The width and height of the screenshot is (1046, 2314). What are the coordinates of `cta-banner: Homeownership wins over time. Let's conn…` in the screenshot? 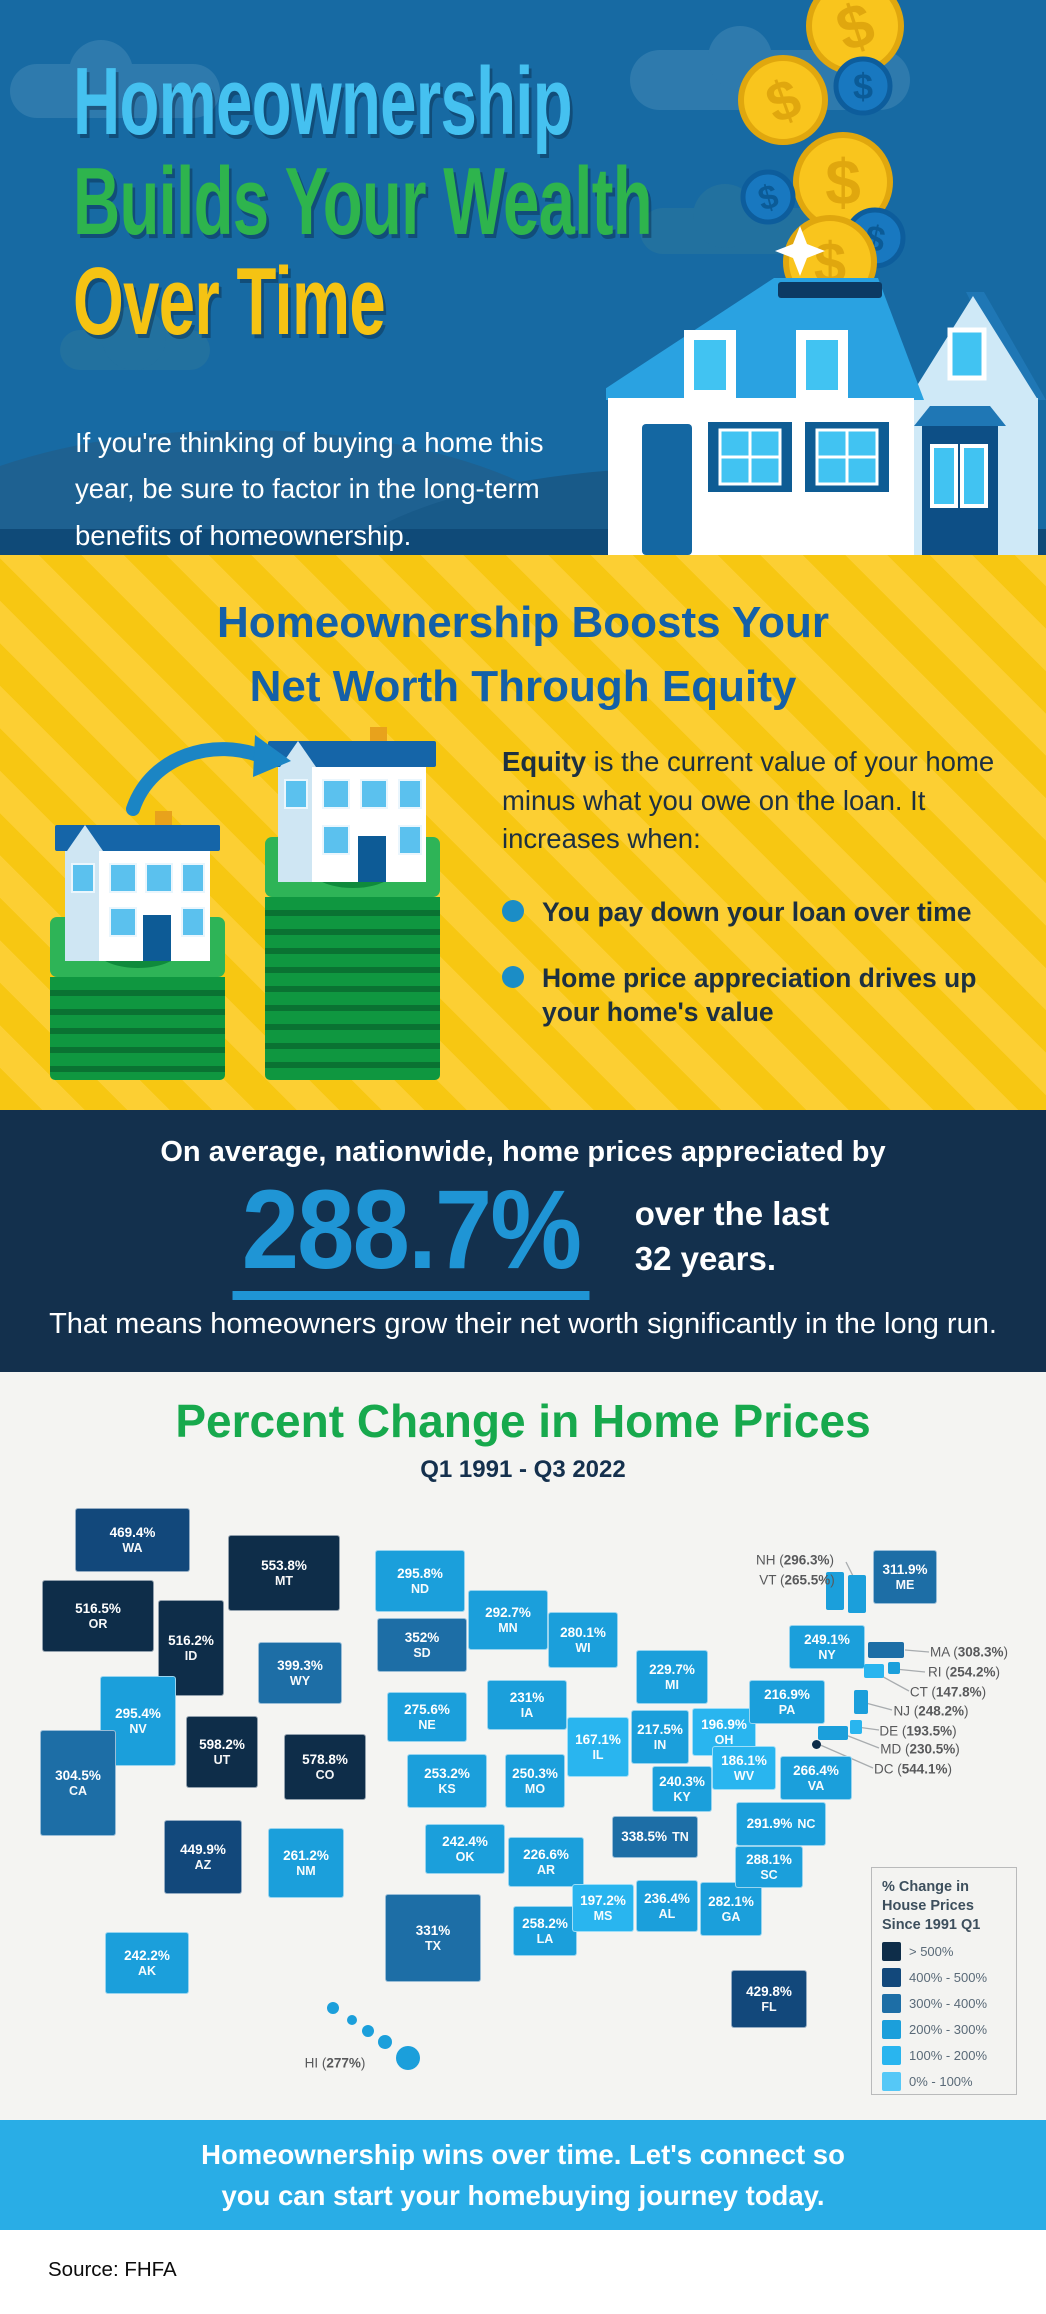 It's located at (523, 2175).